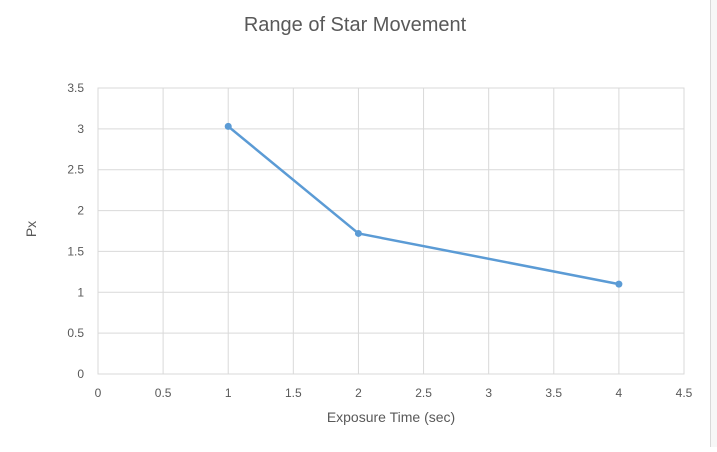 This screenshot has height=452, width=717. Describe the element at coordinates (488, 393) in the screenshot. I see `x-tick-label: 3` at that location.